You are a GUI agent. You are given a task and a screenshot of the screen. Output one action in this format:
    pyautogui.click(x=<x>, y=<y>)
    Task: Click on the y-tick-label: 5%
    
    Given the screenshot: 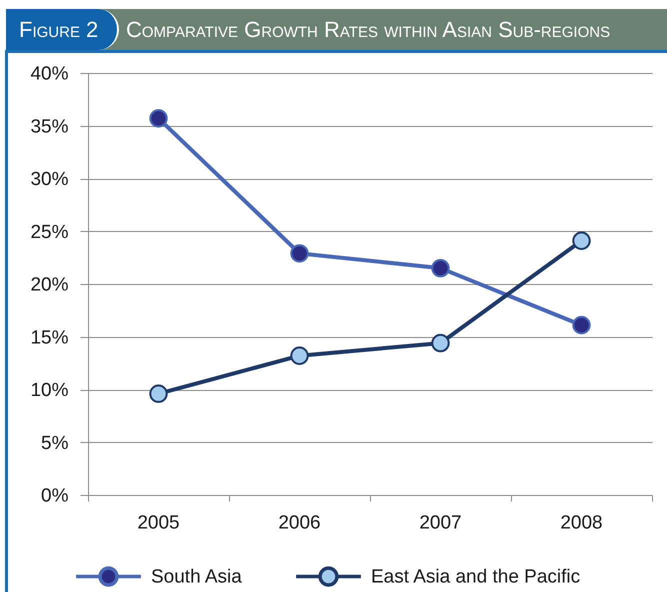 What is the action you would take?
    pyautogui.click(x=55, y=443)
    